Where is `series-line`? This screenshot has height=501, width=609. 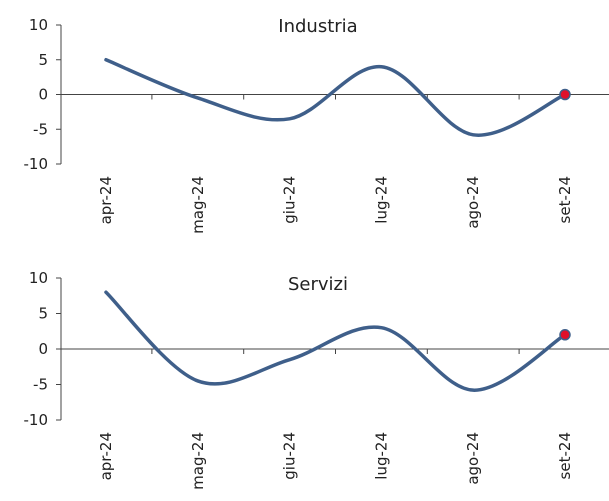
series-line is located at coordinates (335, 97).